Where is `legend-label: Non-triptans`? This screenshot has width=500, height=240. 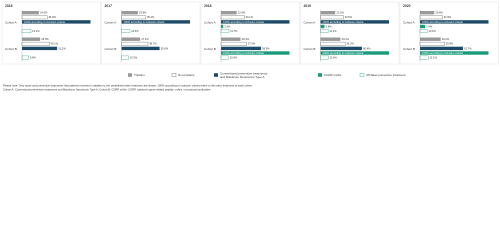
legend-label: Non-triptans is located at coordinates (186, 75).